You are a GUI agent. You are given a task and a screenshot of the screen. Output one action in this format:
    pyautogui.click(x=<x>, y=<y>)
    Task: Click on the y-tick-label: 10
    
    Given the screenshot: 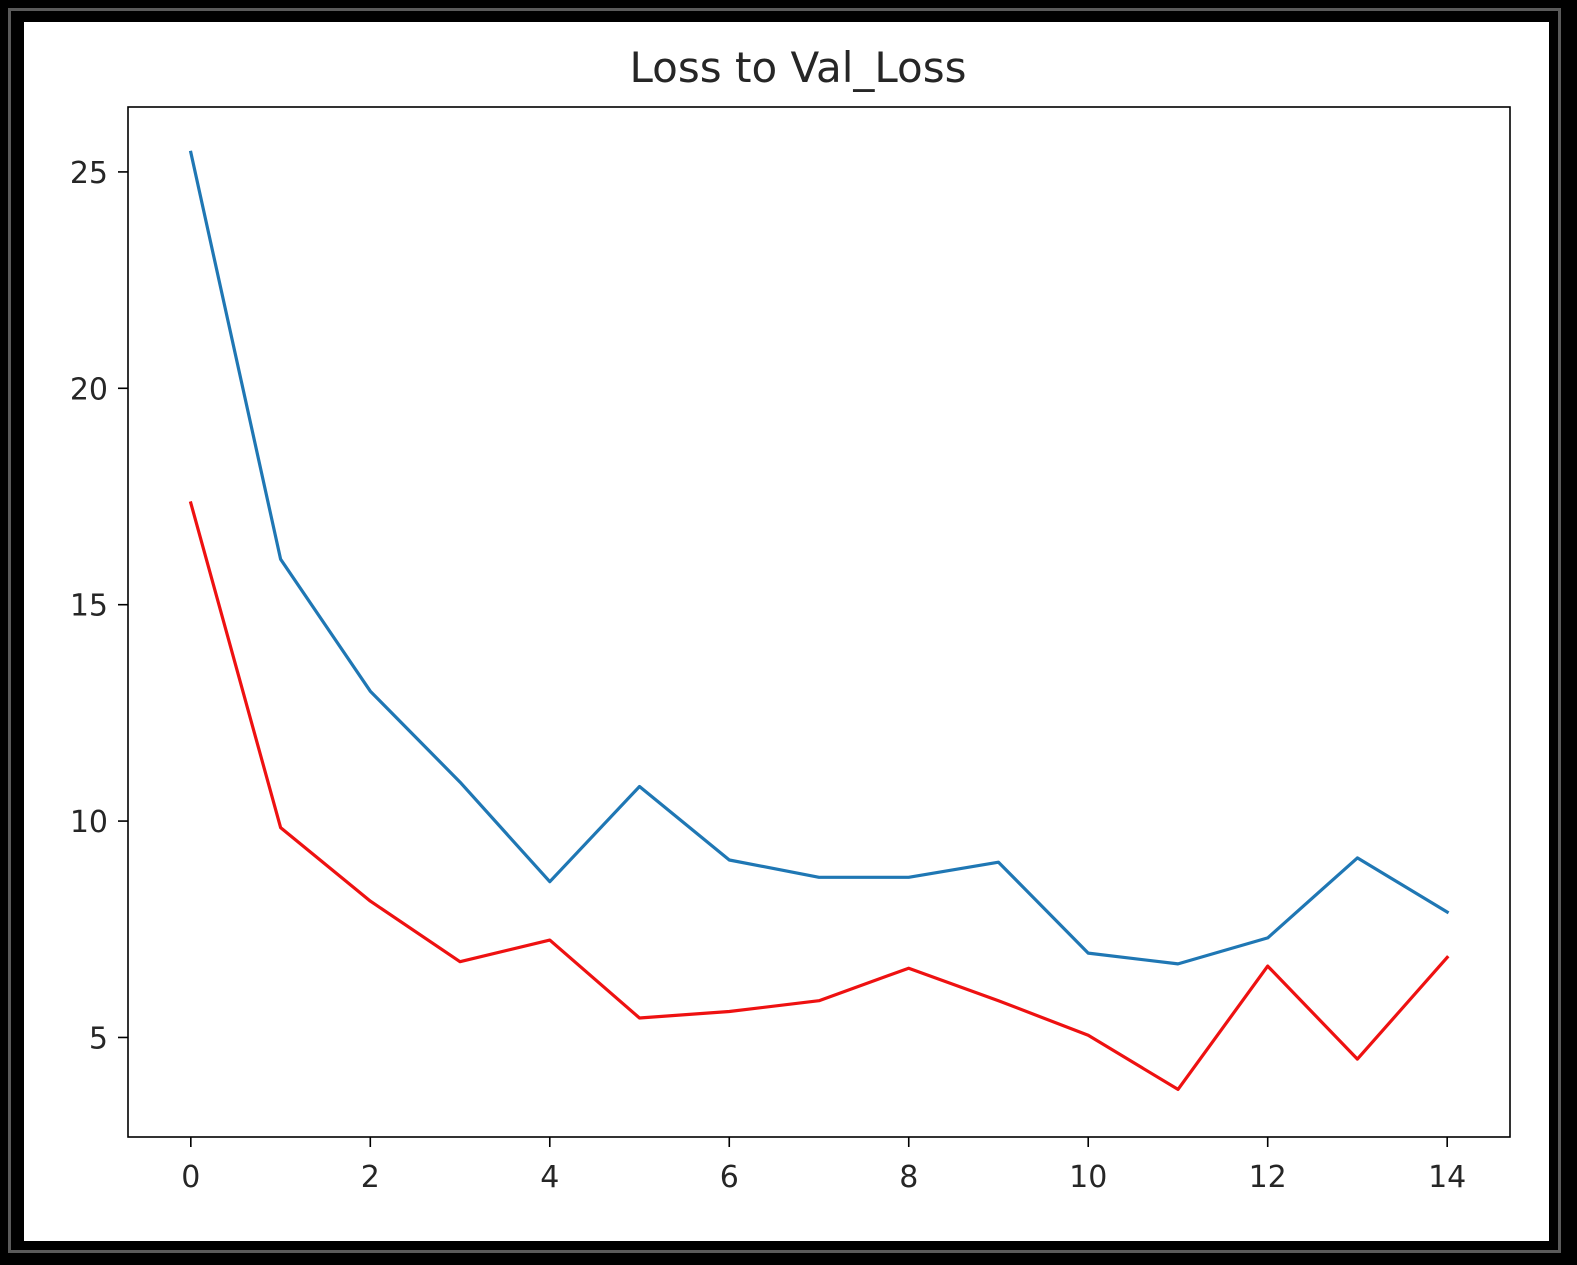 What is the action you would take?
    pyautogui.click(x=89, y=822)
    